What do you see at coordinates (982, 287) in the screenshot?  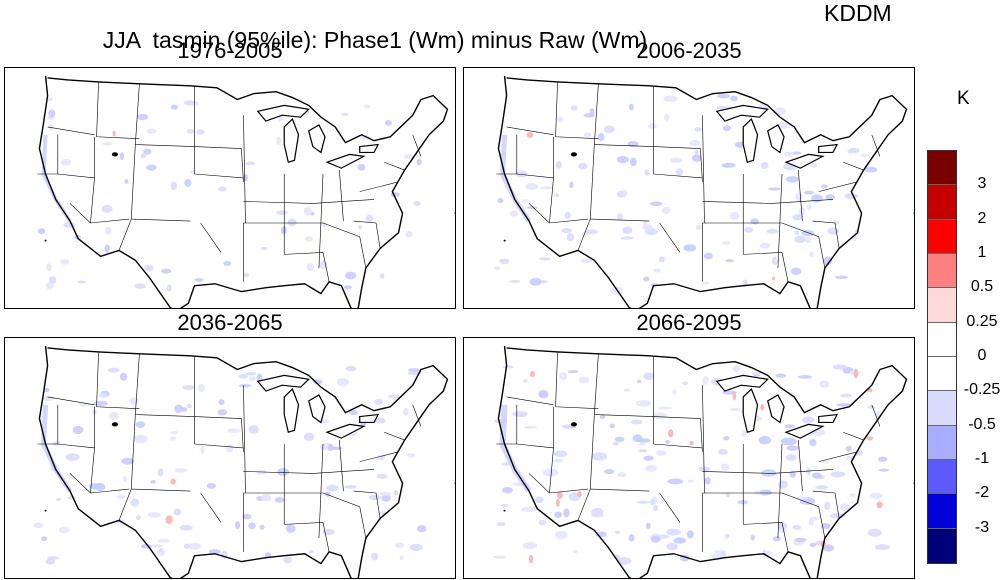 I see `colorbar-tick-label: 0.5` at bounding box center [982, 287].